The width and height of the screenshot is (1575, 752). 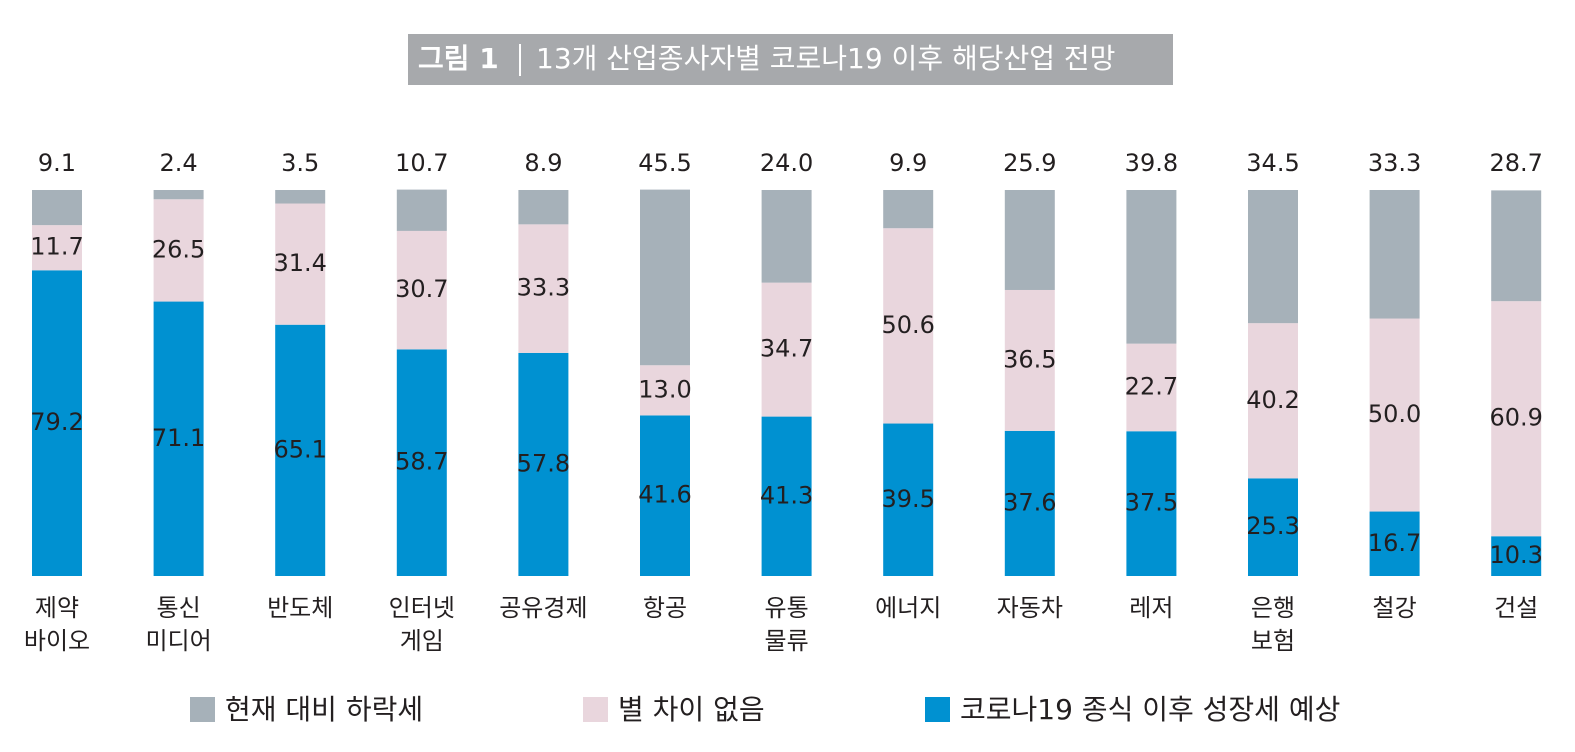 What do you see at coordinates (57, 163) in the screenshot?
I see `data-label: 9.1` at bounding box center [57, 163].